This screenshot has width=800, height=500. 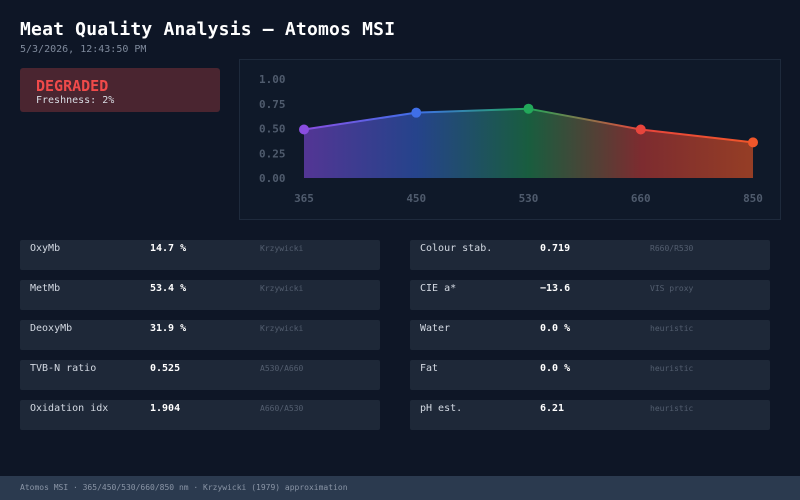 I want to click on metric-card: Oxidation idx 1.904 A660/A530, so click(x=200, y=415).